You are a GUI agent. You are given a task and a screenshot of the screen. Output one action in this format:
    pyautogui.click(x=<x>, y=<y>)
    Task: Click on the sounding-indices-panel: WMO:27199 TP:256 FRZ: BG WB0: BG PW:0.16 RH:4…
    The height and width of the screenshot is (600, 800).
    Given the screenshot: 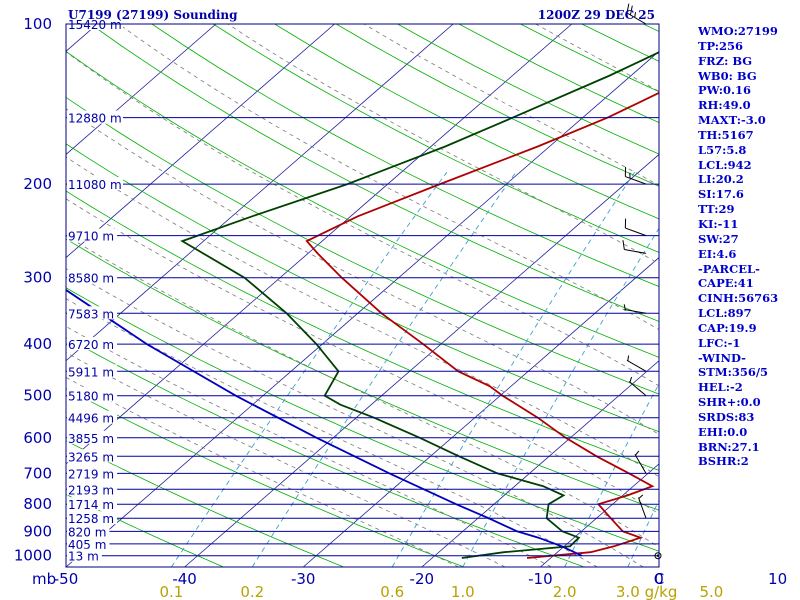 What is the action you would take?
    pyautogui.click(x=748, y=246)
    